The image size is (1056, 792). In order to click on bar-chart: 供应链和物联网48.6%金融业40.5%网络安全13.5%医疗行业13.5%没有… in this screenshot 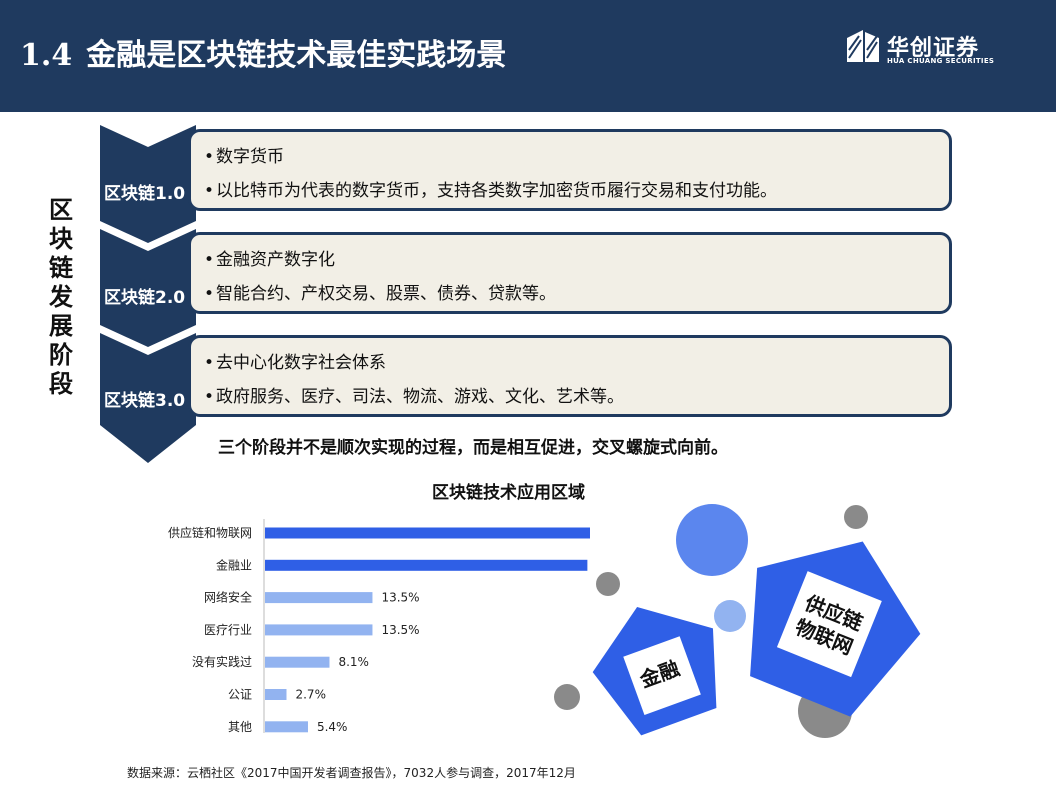, I will do `click(379, 626)`.